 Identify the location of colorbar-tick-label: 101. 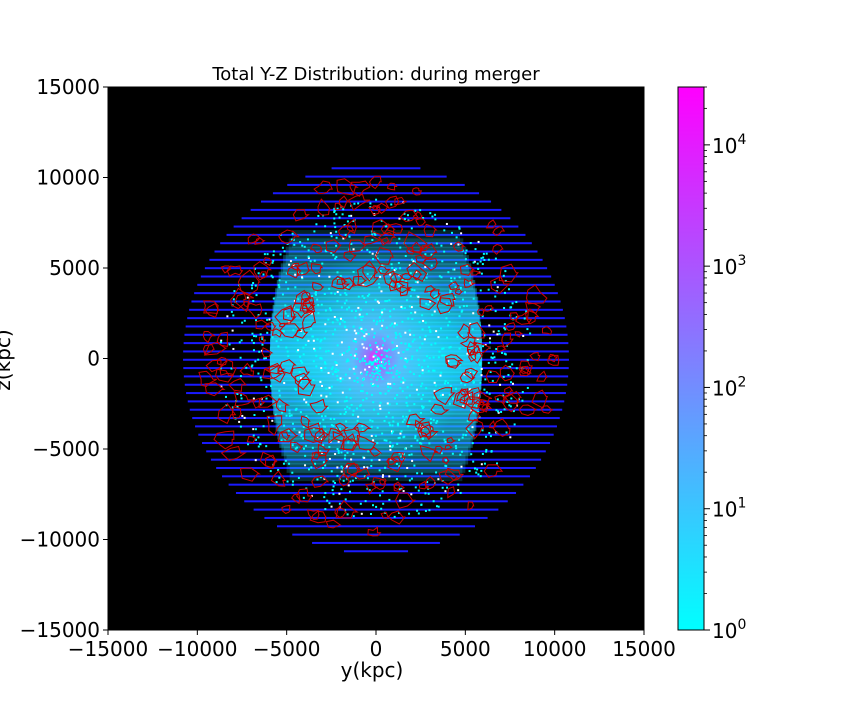
(729, 509).